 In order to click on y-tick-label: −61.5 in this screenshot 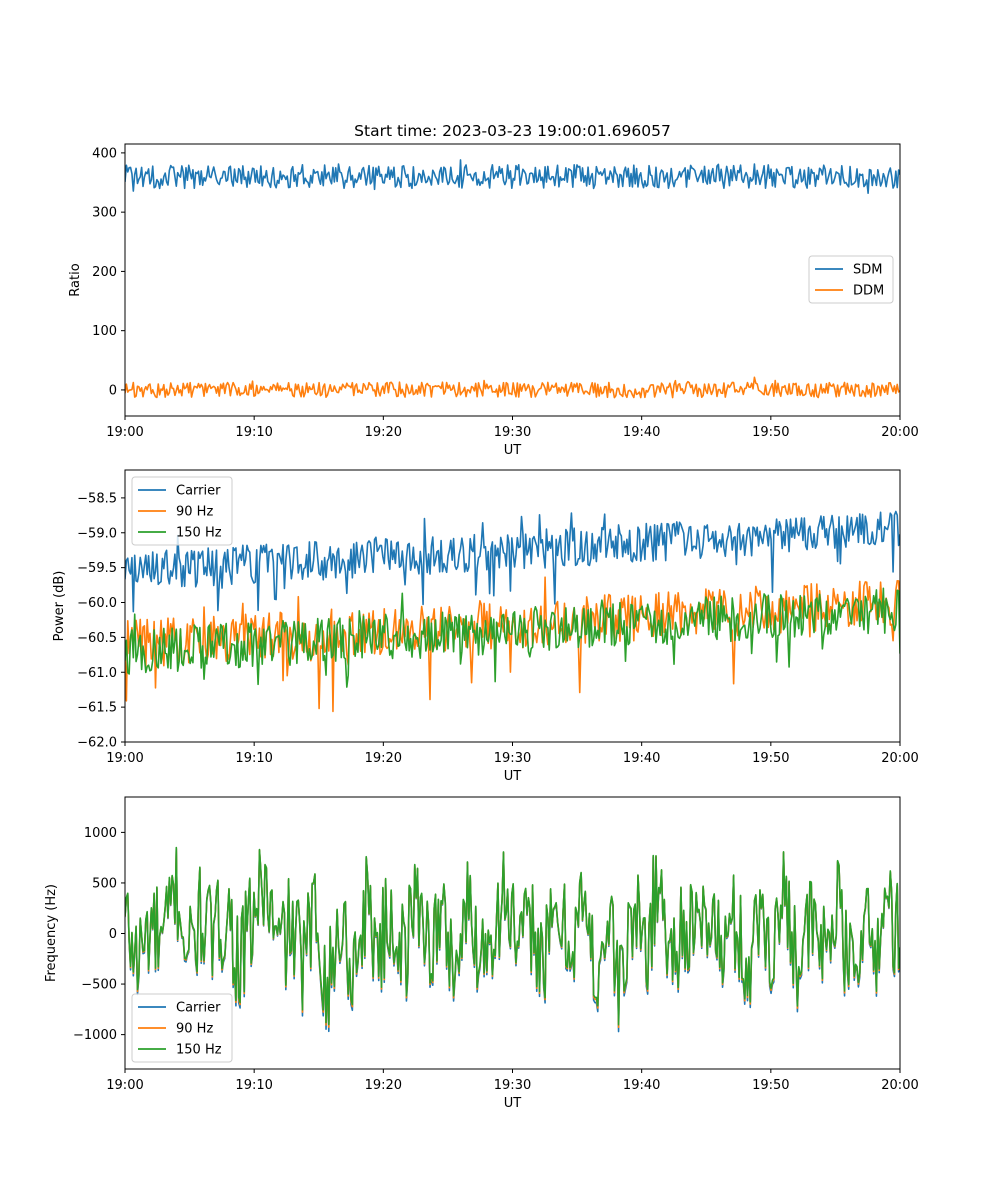, I will do `click(97, 708)`.